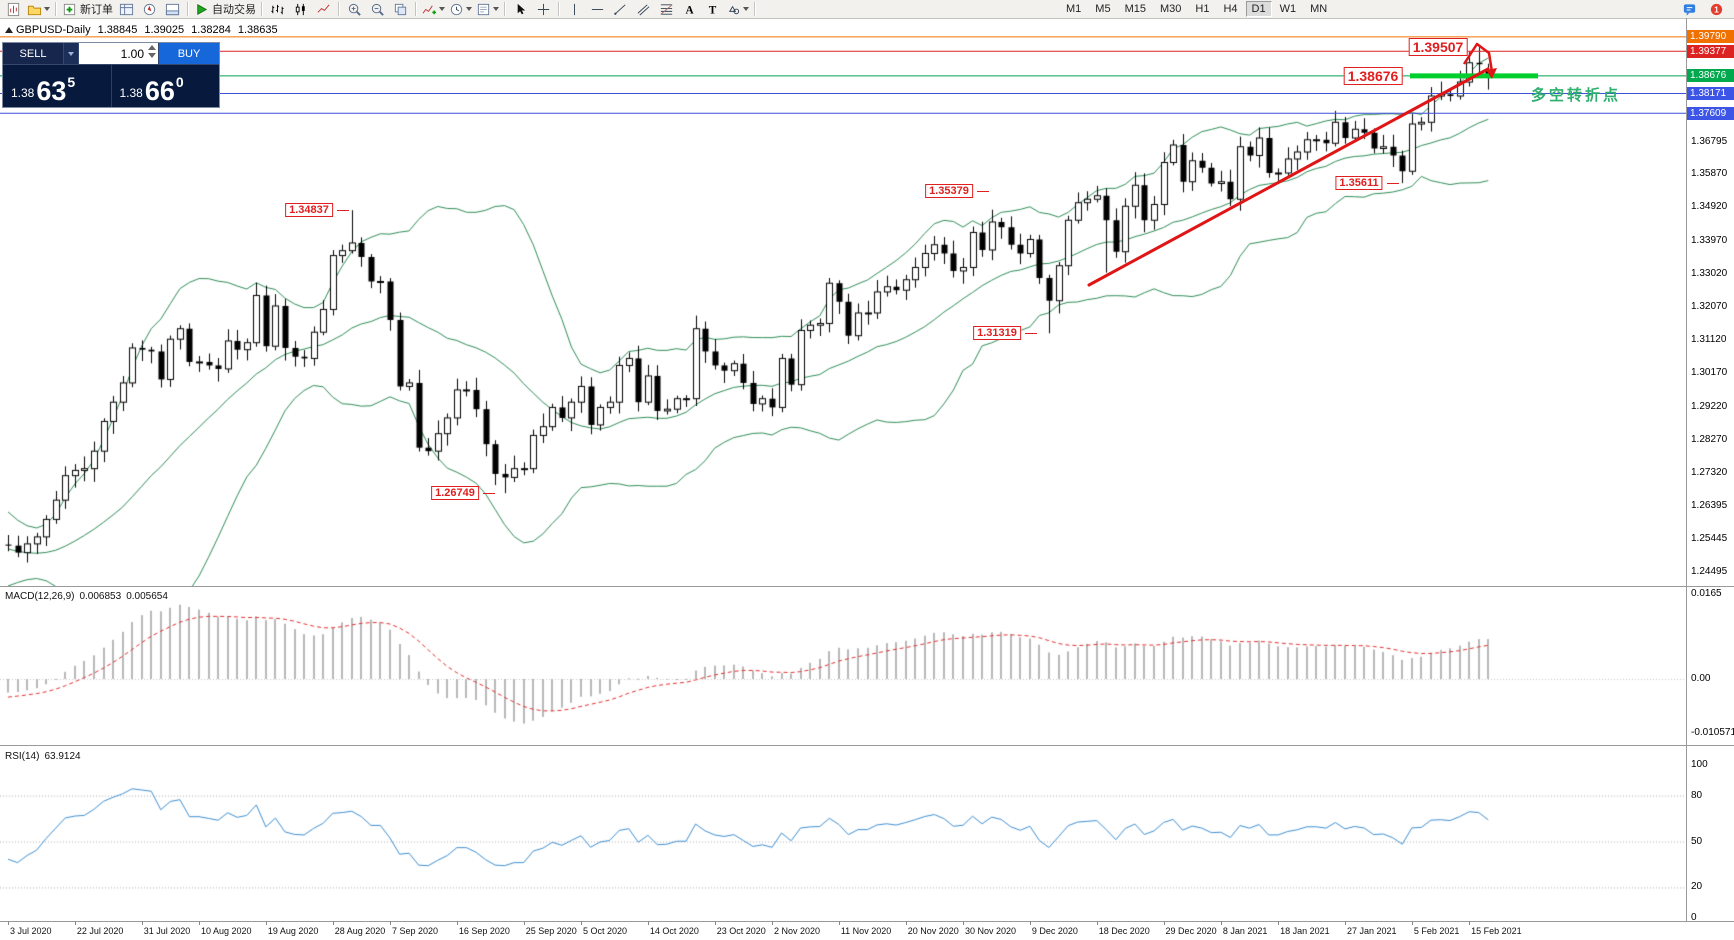 The width and height of the screenshot is (1734, 940). Describe the element at coordinates (1258, 9) in the screenshot. I see `timeframe-d1: D1` at that location.